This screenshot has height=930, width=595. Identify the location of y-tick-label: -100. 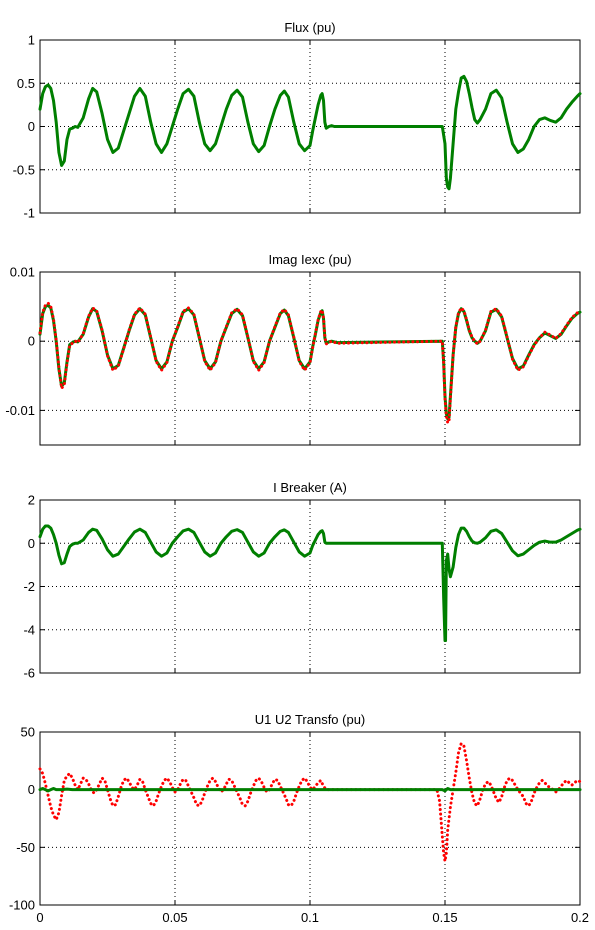
(22, 905).